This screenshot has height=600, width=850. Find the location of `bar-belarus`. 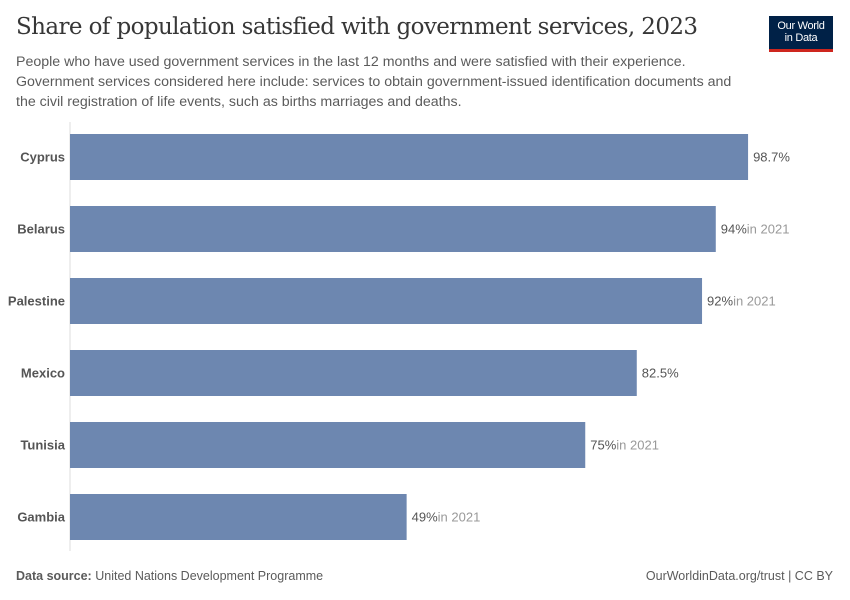

bar-belarus is located at coordinates (393, 229).